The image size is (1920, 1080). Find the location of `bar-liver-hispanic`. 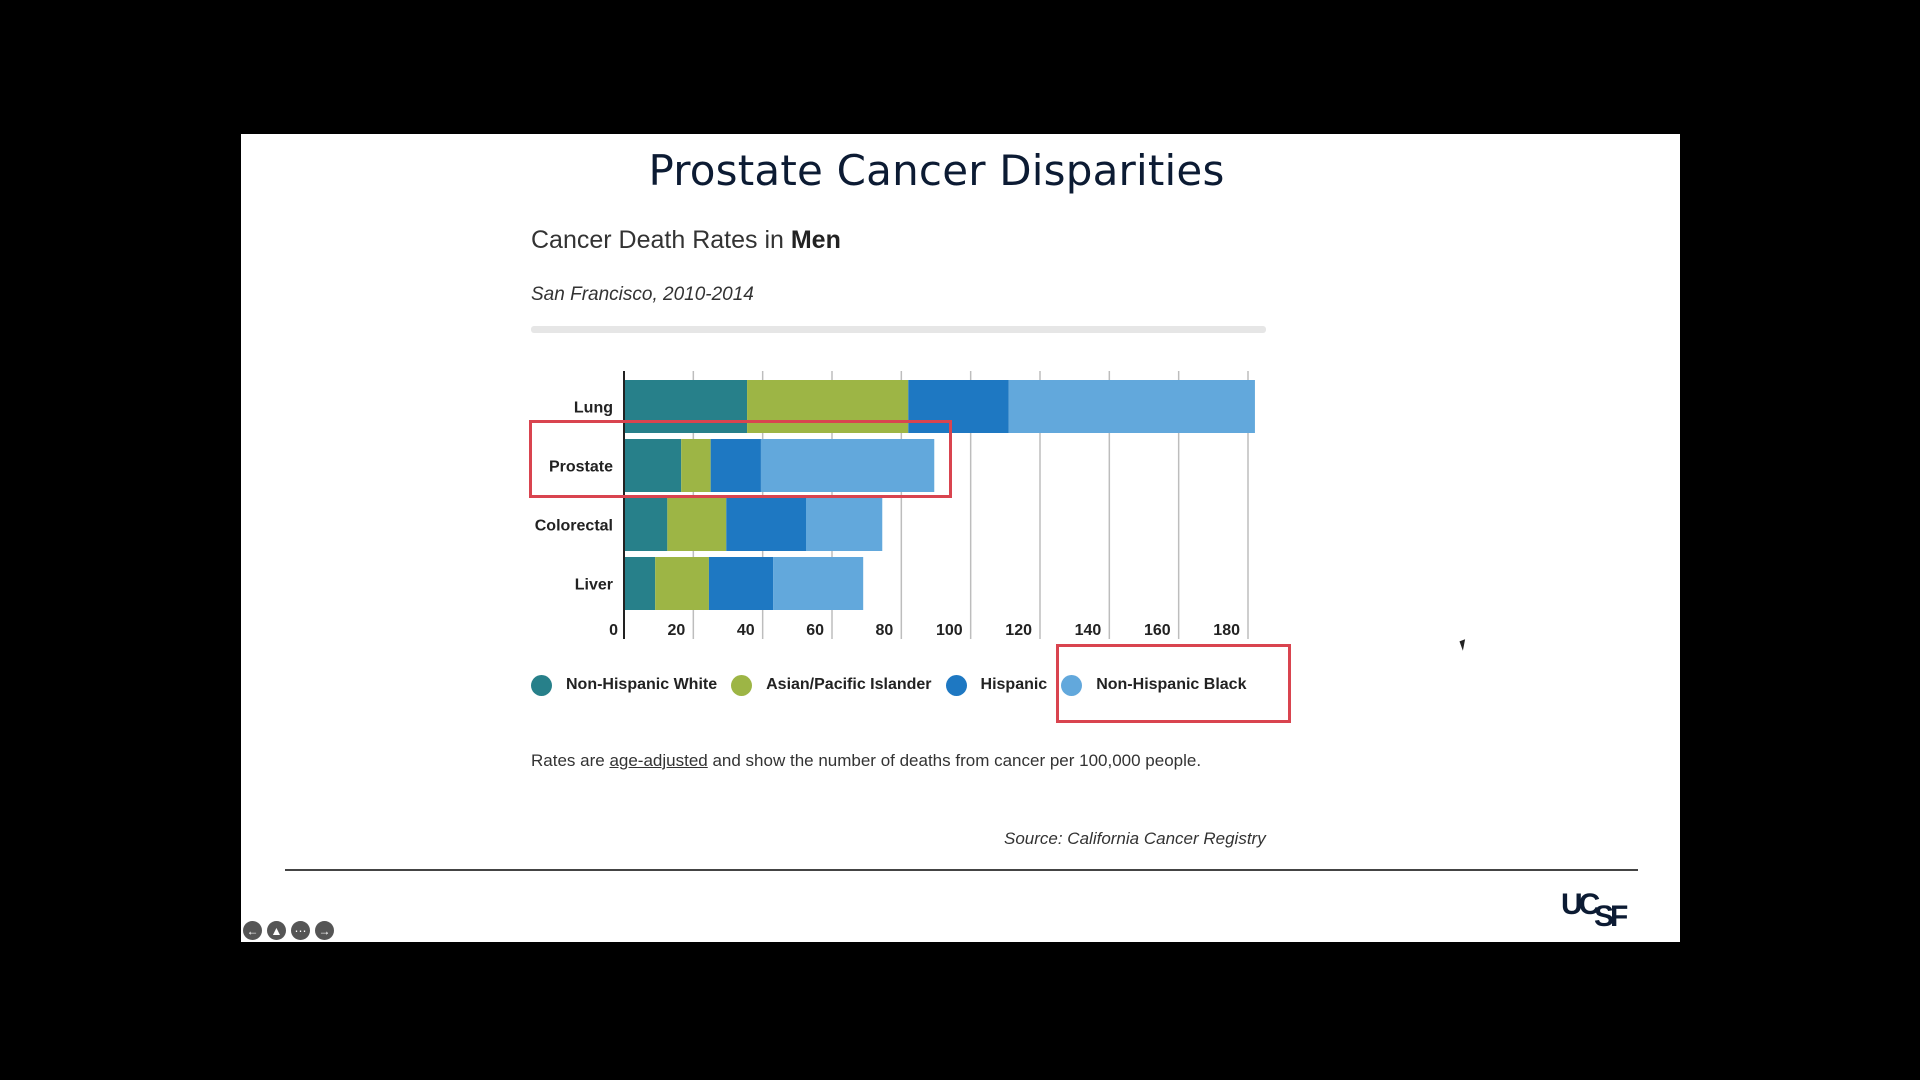

bar-liver-hispanic is located at coordinates (741, 583).